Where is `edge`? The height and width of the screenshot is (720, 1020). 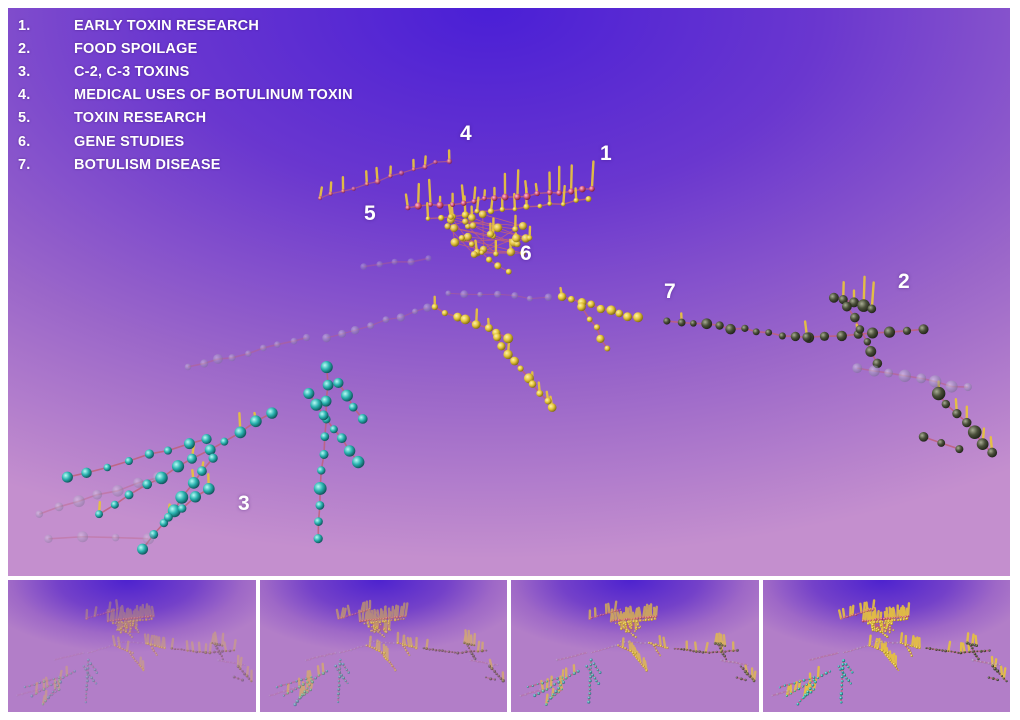 edge is located at coordinates (128, 627).